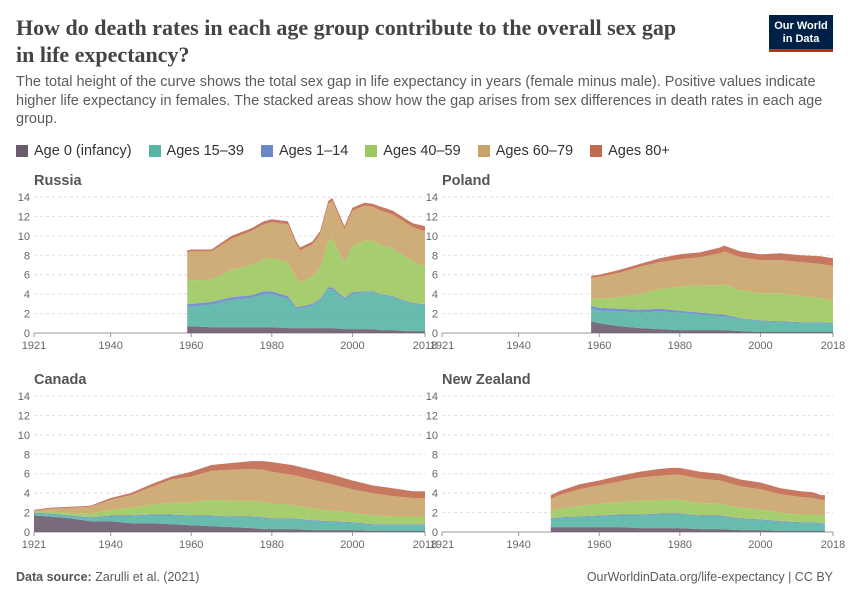 The height and width of the screenshot is (600, 850). I want to click on legend-item-80-plus: Ages 80+, so click(630, 151).